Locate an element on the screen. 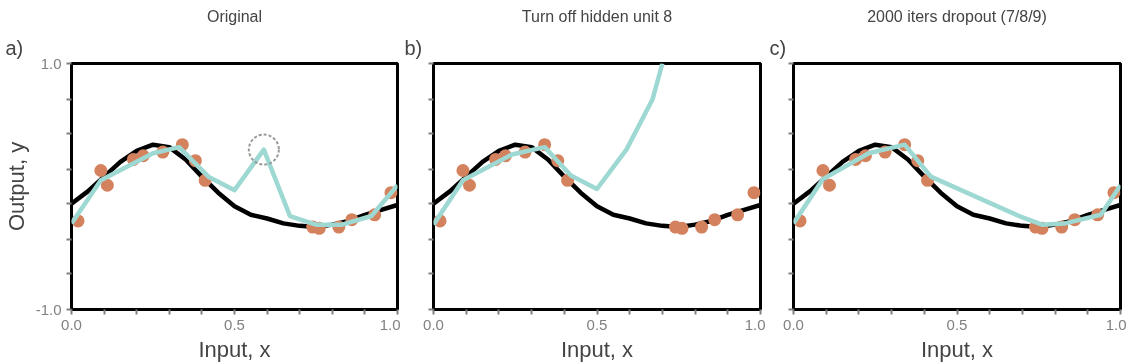  text: b) is located at coordinates (413, 47).